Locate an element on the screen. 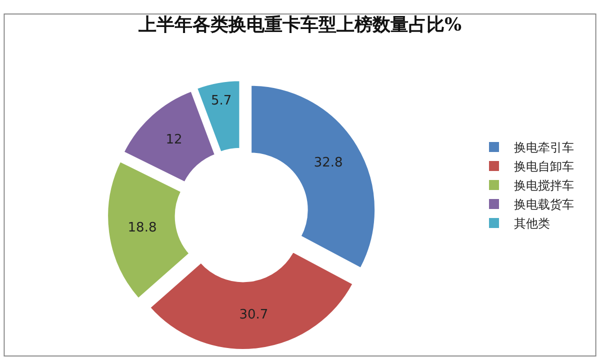 The height and width of the screenshot is (360, 600). legend-label: 换电牵引车 is located at coordinates (544, 147).